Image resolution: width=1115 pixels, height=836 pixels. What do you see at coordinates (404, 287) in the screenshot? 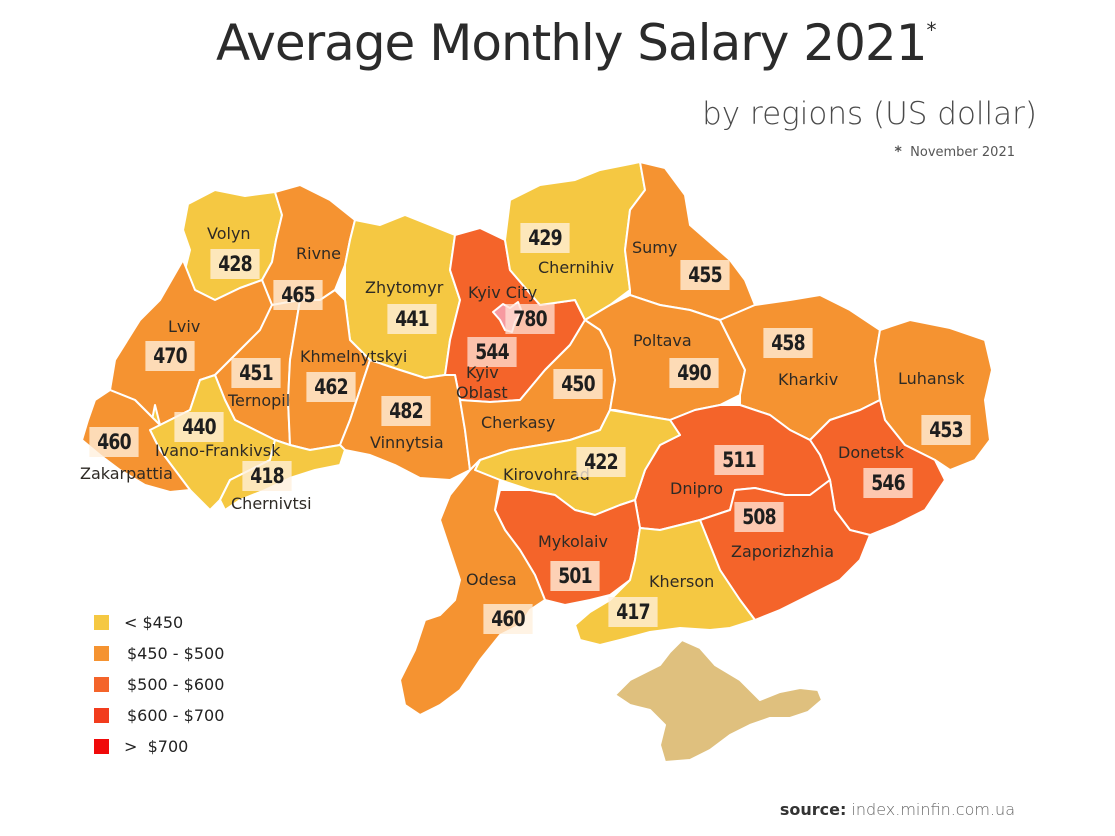
I see `label-zhytomyr: Zhytomyr` at bounding box center [404, 287].